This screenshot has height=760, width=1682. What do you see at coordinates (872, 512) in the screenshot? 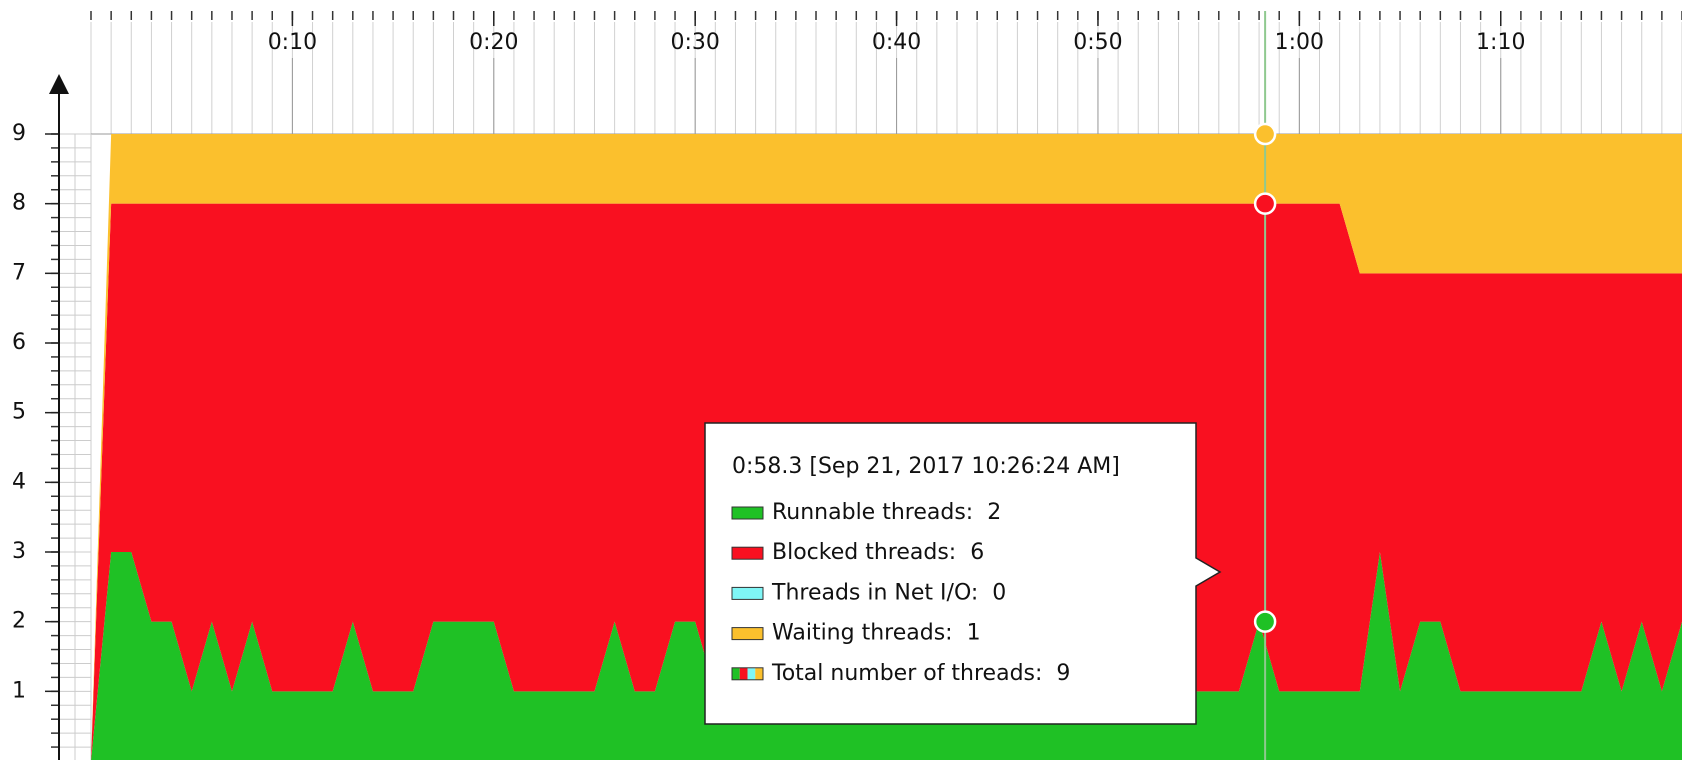
I see `tooltip-item-label: Runnable threads:` at bounding box center [872, 512].